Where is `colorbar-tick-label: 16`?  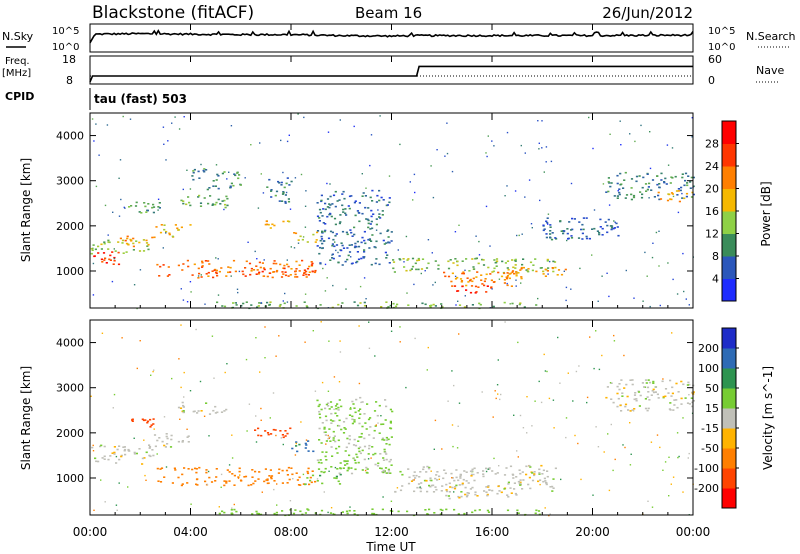 colorbar-tick-label: 16 is located at coordinates (712, 211).